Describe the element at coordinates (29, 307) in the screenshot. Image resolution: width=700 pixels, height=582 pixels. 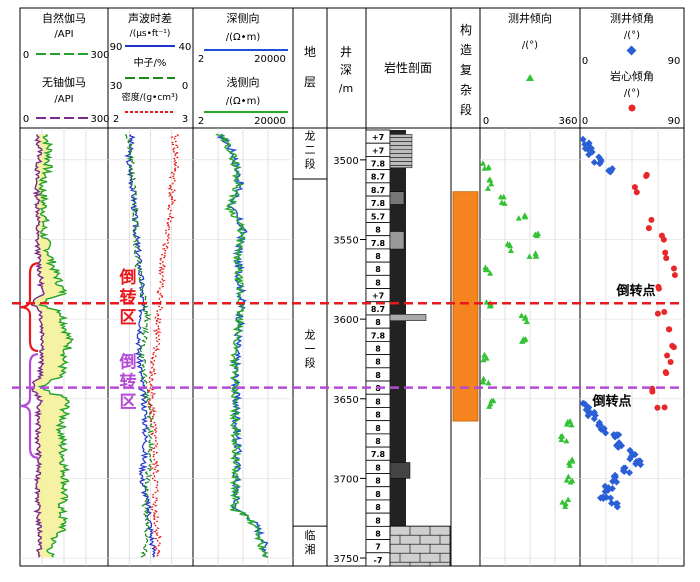
I see `inversion-zone-1-brace` at that location.